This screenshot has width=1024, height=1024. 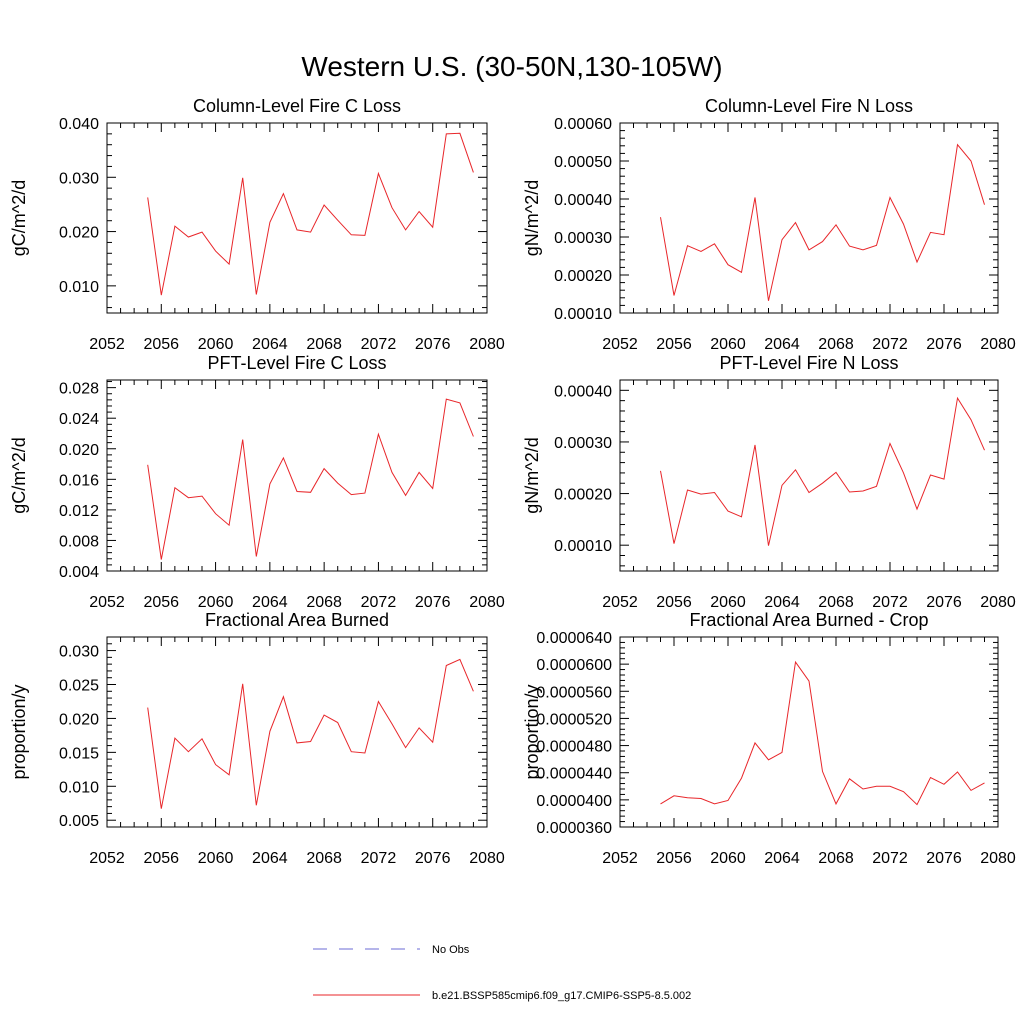 I want to click on y-tick-label: 0.00020, so click(x=583, y=495).